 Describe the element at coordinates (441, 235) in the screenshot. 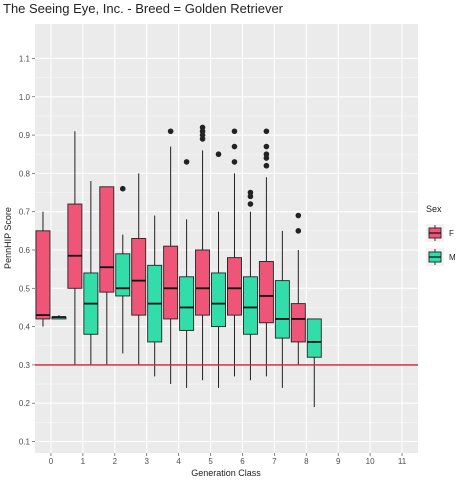

I see `legend: Sex F M` at that location.